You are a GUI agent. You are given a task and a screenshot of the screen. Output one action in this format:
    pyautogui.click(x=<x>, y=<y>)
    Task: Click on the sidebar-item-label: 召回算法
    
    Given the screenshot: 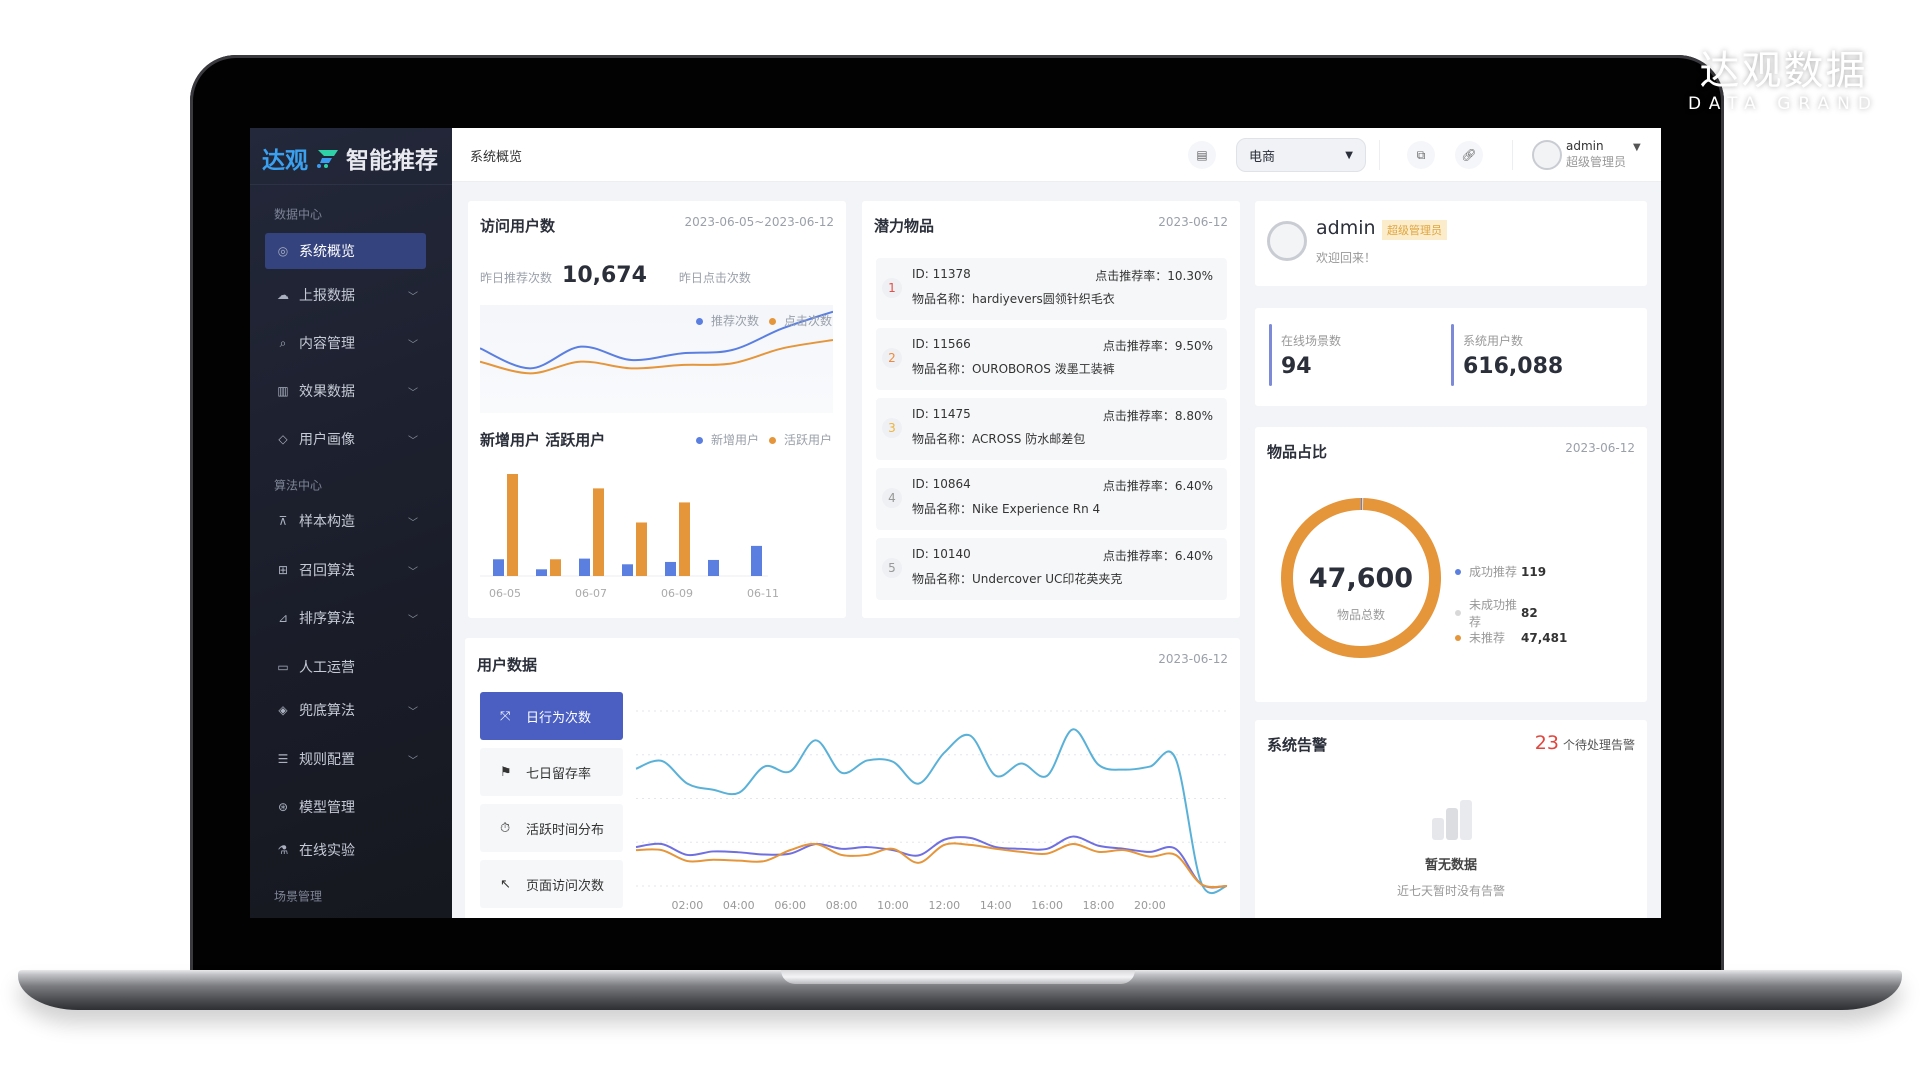 What is the action you would take?
    pyautogui.click(x=327, y=571)
    